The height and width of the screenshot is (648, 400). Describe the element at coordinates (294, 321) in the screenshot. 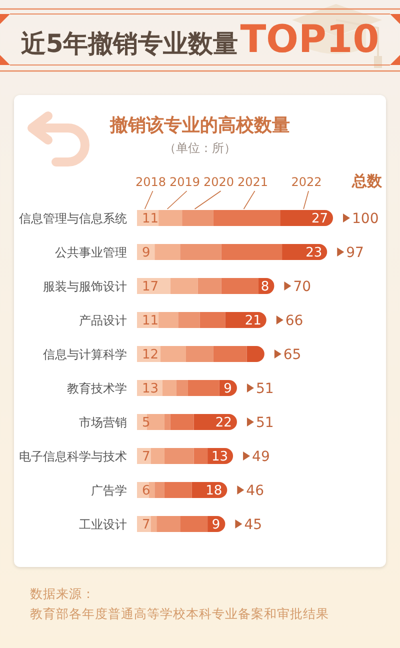

I see `total-label: 66` at that location.